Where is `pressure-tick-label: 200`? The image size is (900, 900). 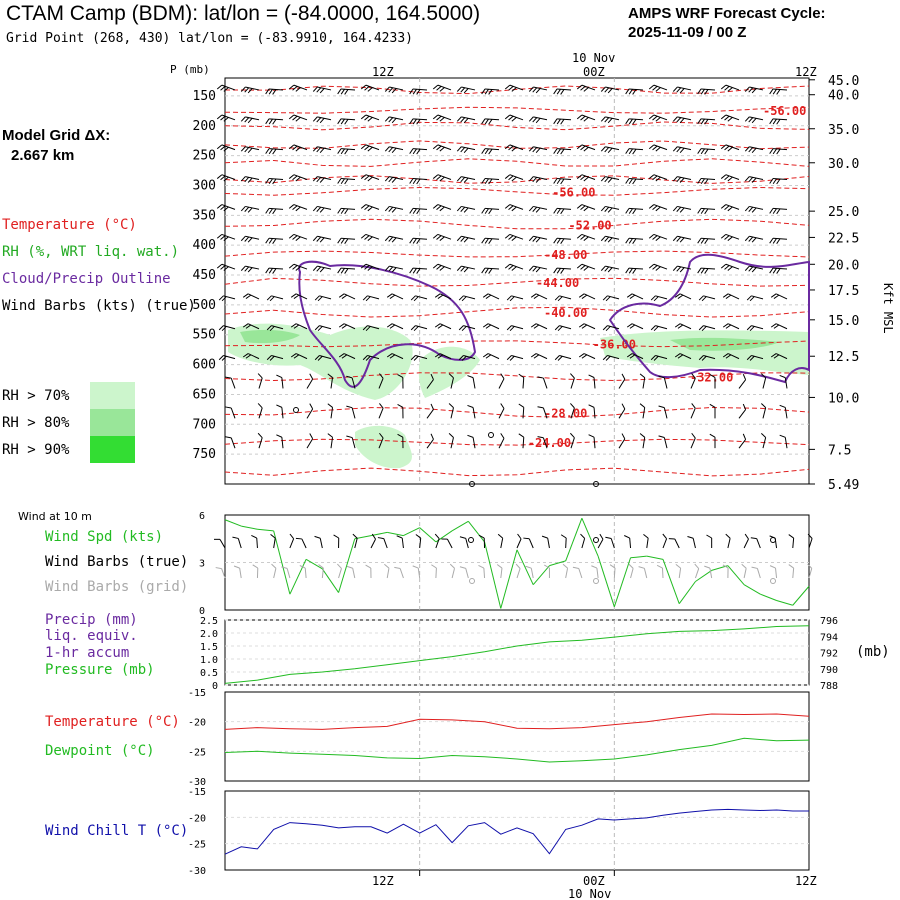 pressure-tick-label: 200 is located at coordinates (204, 126).